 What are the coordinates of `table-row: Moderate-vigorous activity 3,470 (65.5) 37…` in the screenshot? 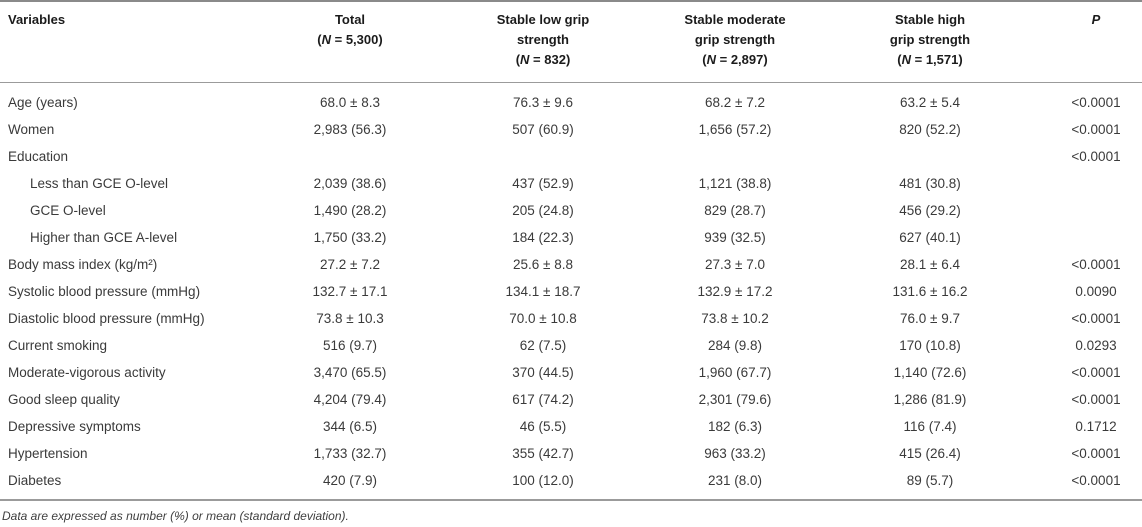 It's located at (571, 372).